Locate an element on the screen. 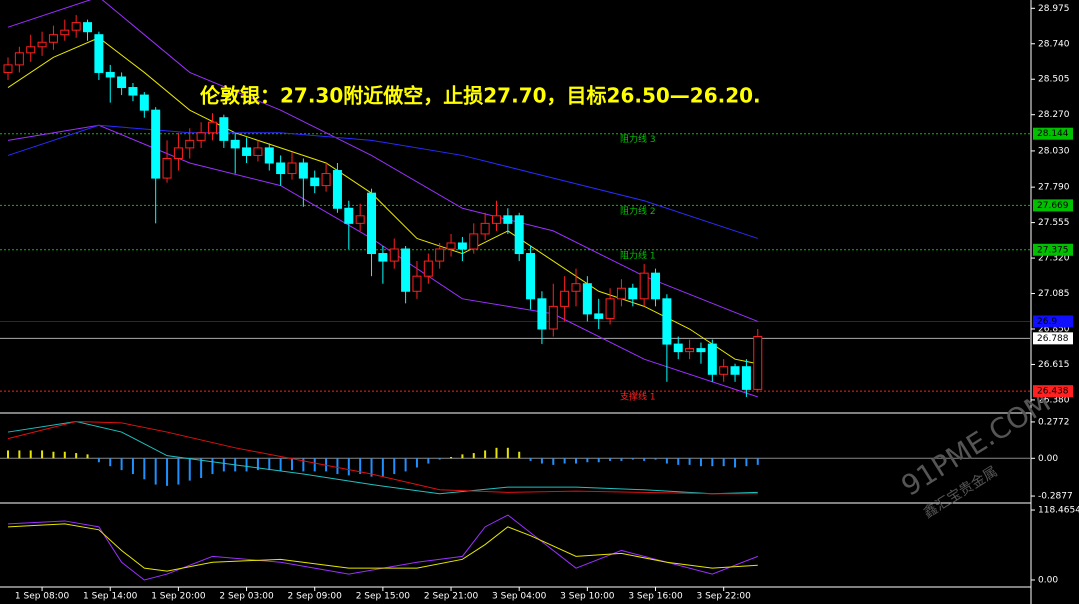 The image size is (1079, 604). level-label: 支撑线 1 is located at coordinates (638, 397).